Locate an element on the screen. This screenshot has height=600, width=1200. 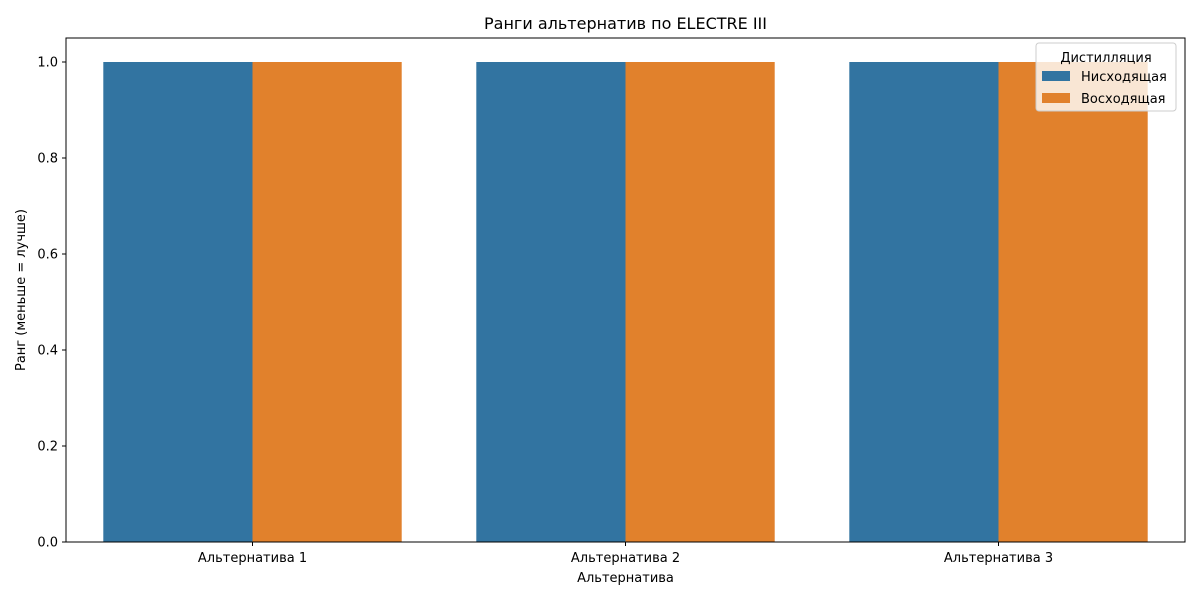
x-tick-label: Альтернатива 1 is located at coordinates (252, 558).